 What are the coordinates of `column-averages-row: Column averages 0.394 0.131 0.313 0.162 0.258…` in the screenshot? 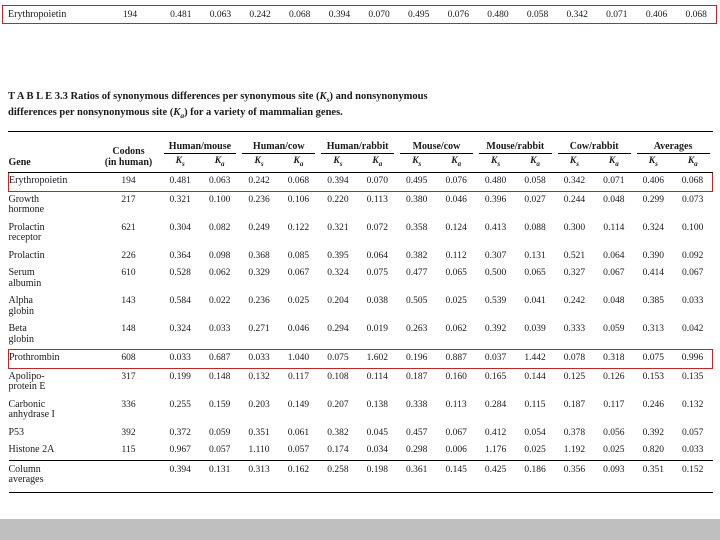 It's located at (360, 476).